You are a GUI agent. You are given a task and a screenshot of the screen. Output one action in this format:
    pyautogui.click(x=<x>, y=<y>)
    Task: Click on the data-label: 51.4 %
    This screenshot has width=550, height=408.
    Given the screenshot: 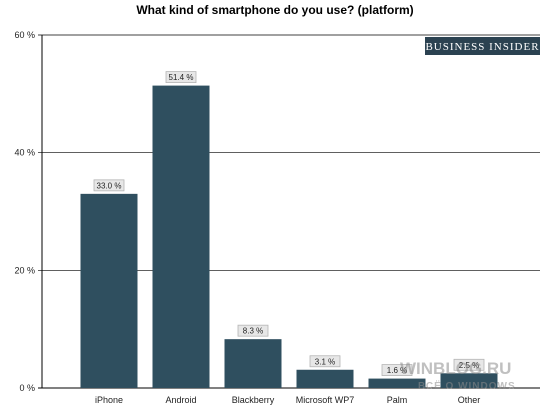 What is the action you would take?
    pyautogui.click(x=181, y=77)
    